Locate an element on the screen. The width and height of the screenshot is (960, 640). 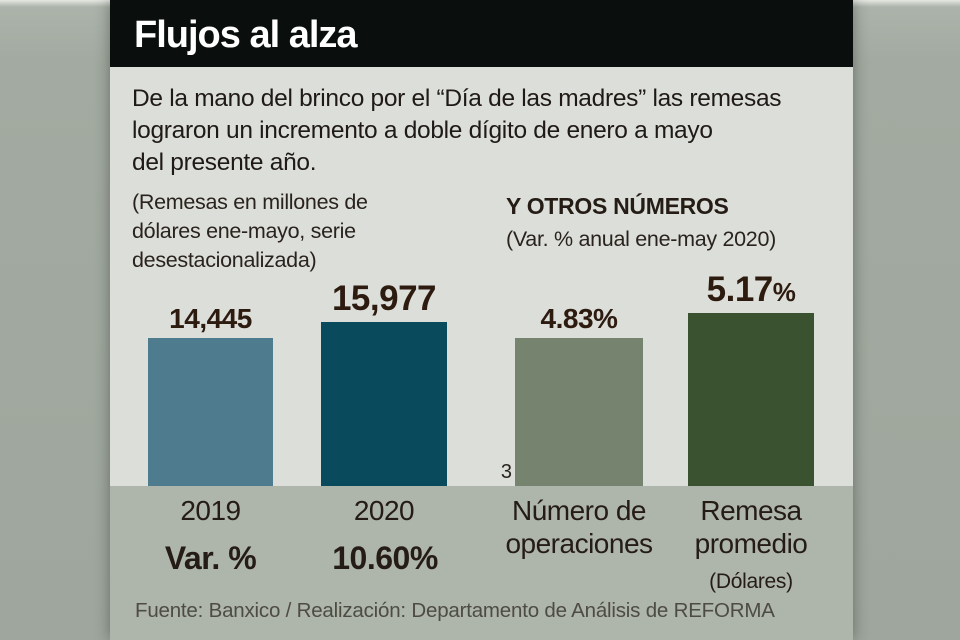
bar-remesa-promedio is located at coordinates (751, 399).